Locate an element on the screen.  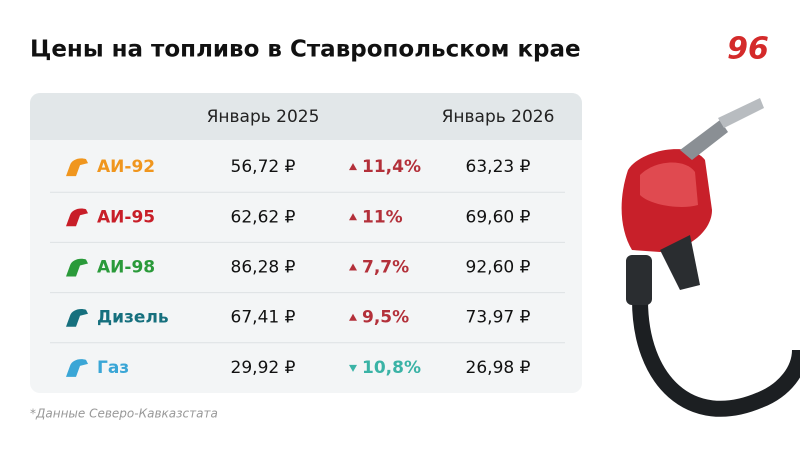
price-2025: 56,72 ₽ is located at coordinates (263, 167).